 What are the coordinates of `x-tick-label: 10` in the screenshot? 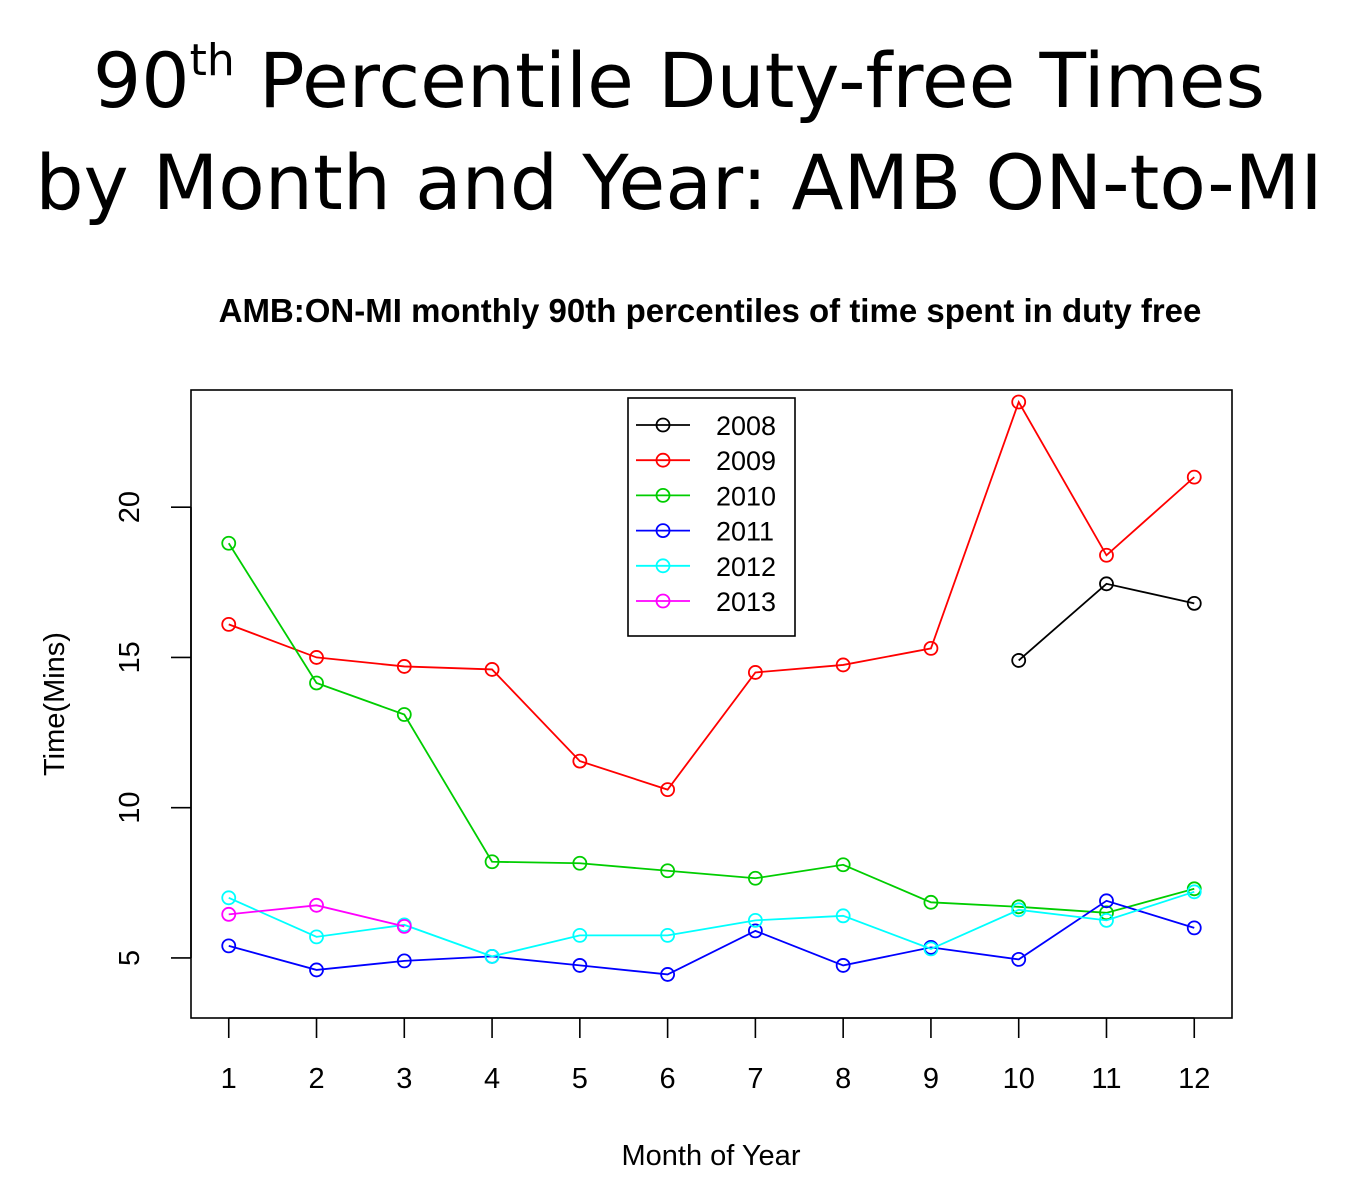 It's located at (1019, 1079).